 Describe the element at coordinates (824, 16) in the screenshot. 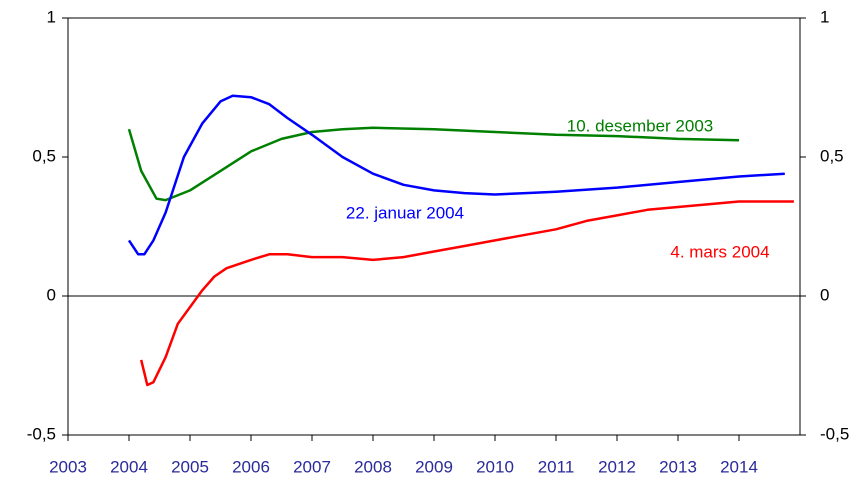

I see `y2-tick-label: 1` at that location.